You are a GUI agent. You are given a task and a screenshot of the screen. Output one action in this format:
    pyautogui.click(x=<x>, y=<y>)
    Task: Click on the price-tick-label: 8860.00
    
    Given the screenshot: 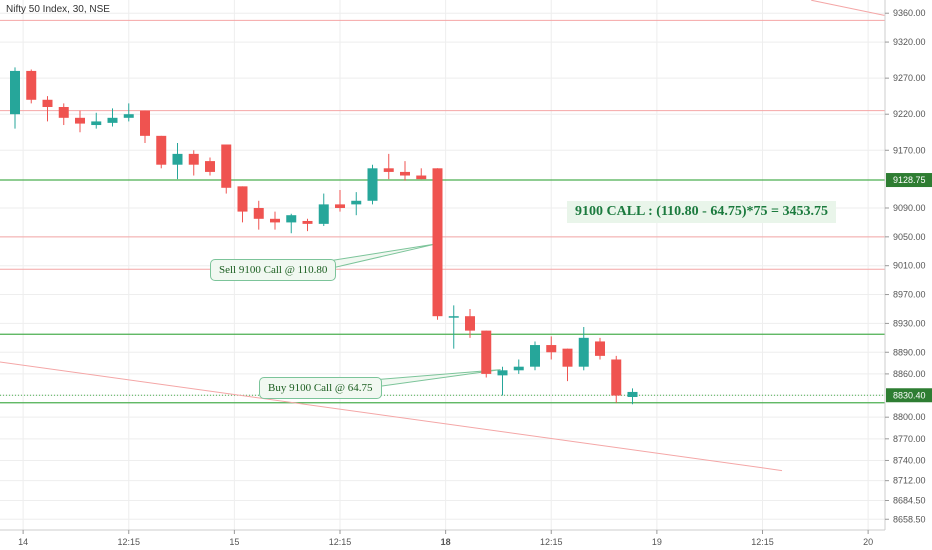 What is the action you would take?
    pyautogui.click(x=909, y=374)
    